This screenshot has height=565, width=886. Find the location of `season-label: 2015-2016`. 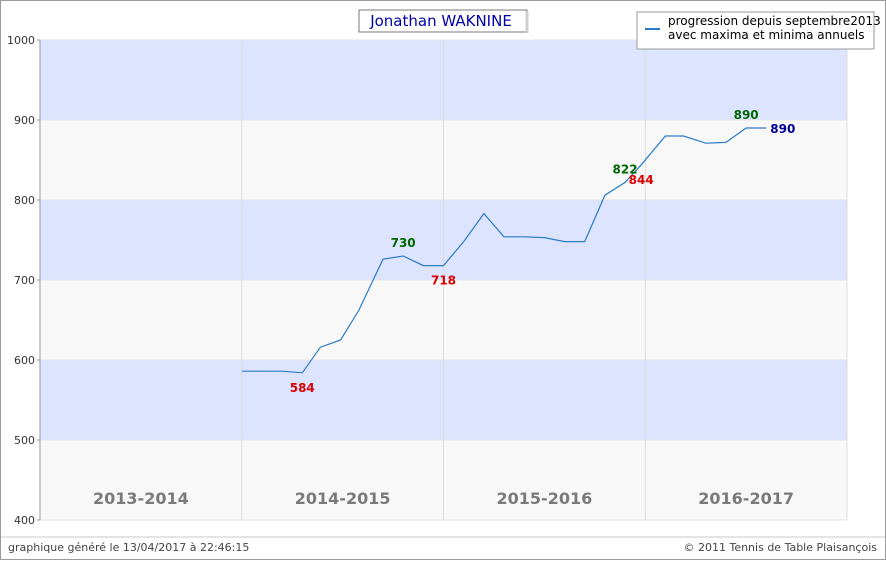

season-label: 2015-2016 is located at coordinates (545, 498).